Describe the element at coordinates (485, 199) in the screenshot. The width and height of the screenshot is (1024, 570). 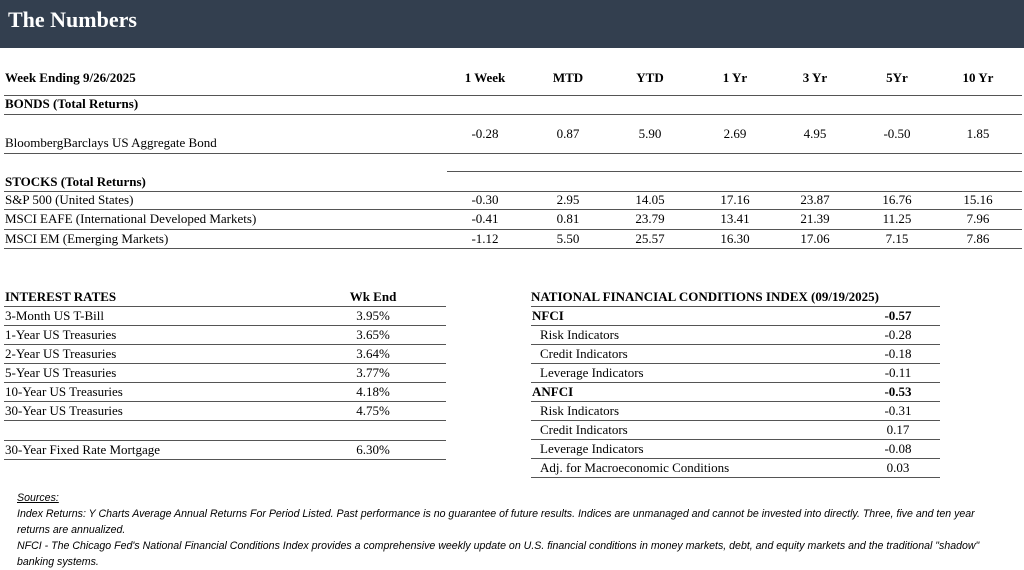
I see `cell-value: -0.30` at that location.